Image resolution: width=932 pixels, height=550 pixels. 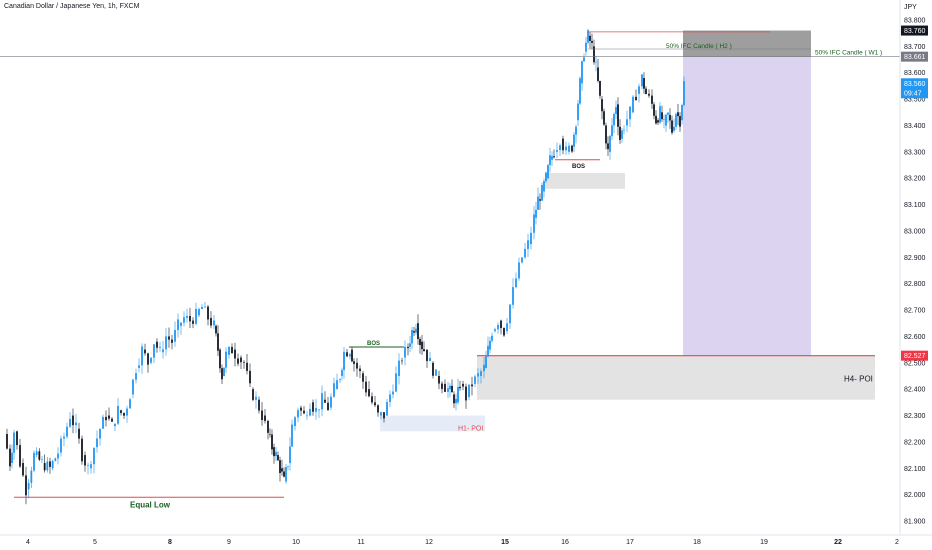 I want to click on time-tick-label: 11, so click(x=360, y=542).